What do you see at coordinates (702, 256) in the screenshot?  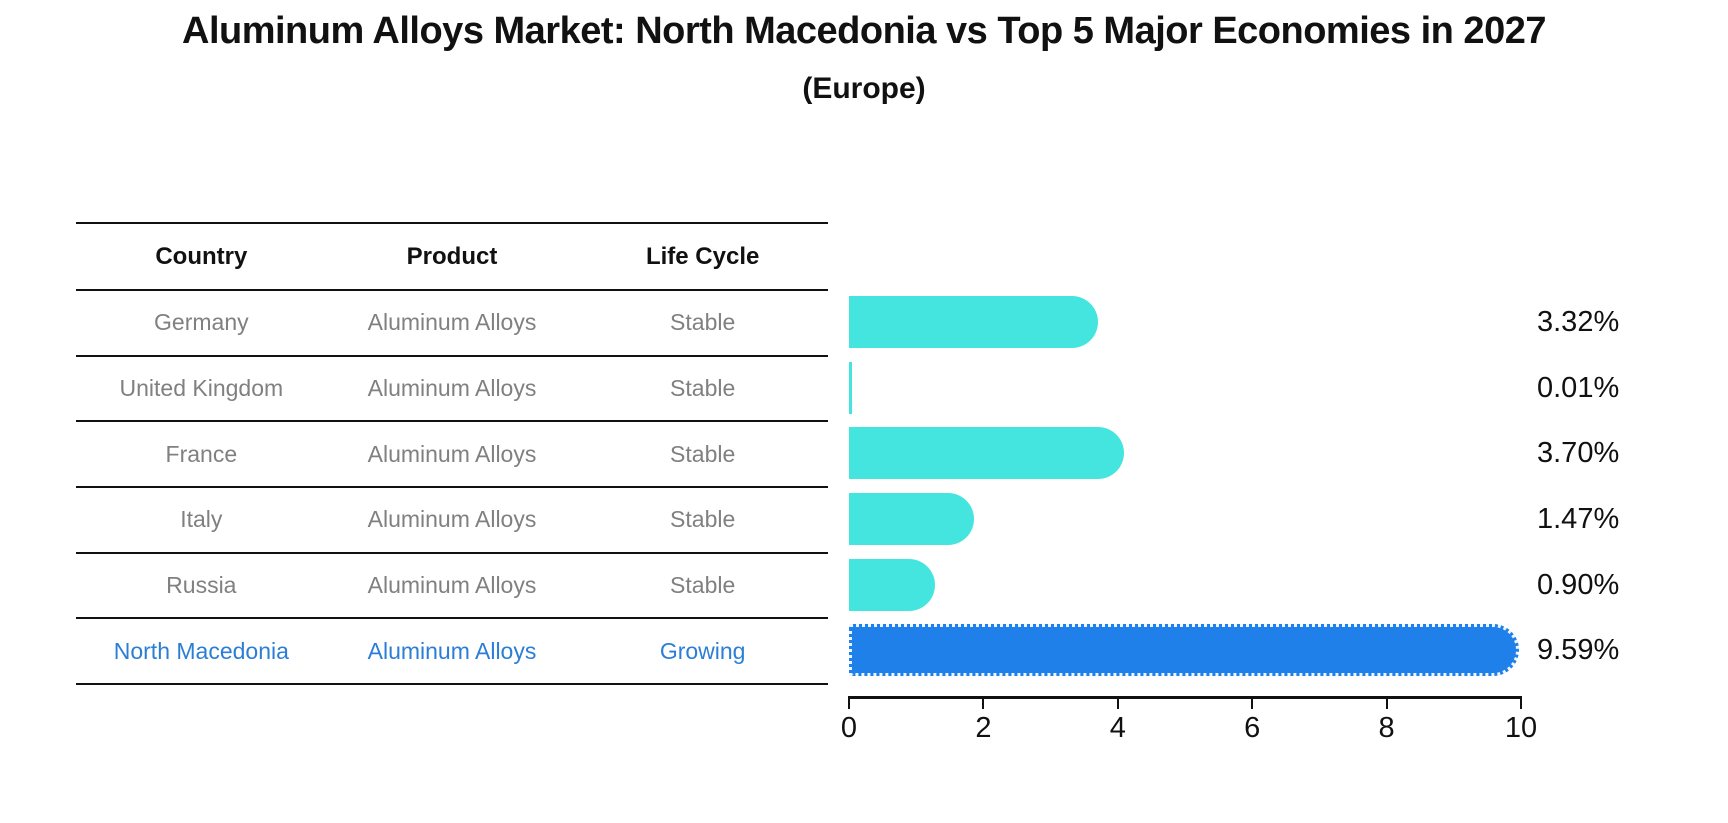 I see `column-header-lifecycle: Life Cycle` at bounding box center [702, 256].